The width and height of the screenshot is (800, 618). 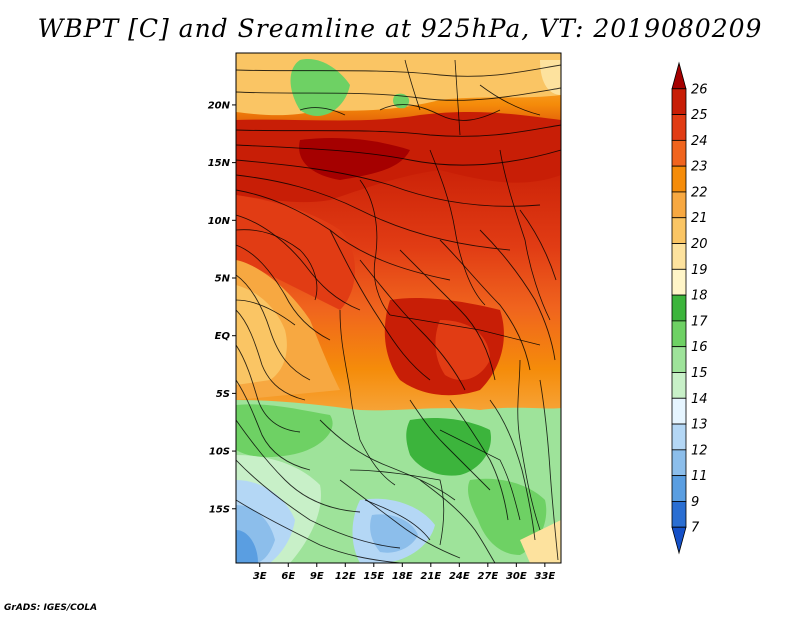 I want to click on lat-tick-label: EQ, so click(x=223, y=336).